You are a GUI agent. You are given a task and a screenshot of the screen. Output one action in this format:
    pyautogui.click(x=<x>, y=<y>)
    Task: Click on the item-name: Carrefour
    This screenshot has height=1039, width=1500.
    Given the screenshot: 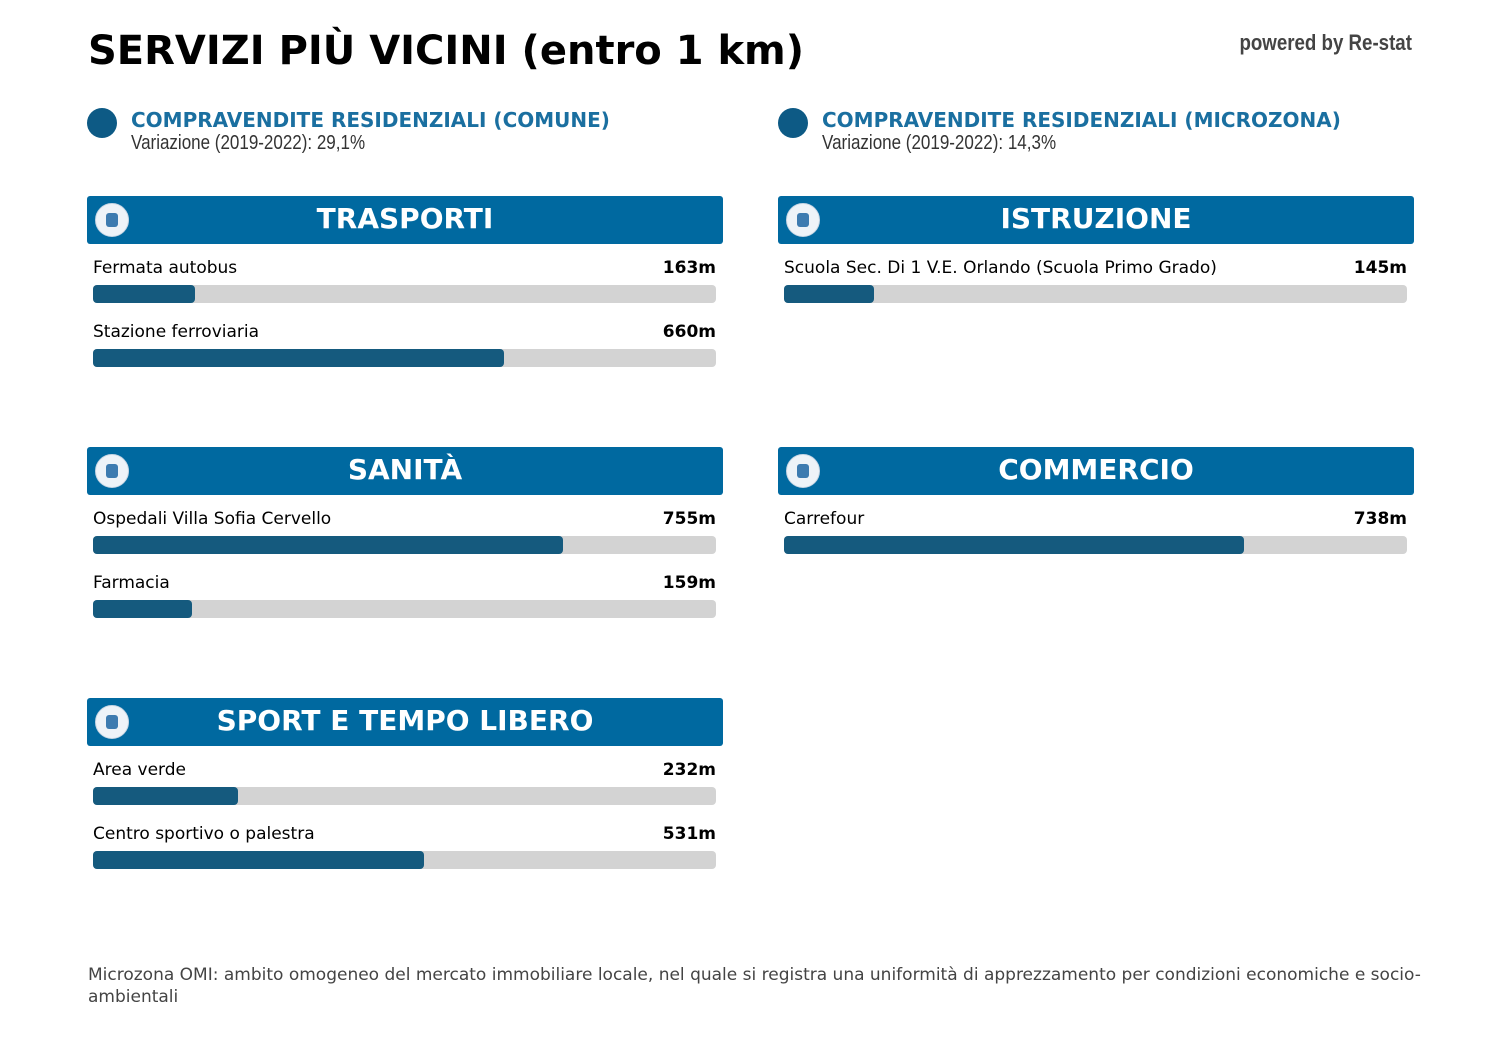 What is the action you would take?
    pyautogui.click(x=824, y=519)
    